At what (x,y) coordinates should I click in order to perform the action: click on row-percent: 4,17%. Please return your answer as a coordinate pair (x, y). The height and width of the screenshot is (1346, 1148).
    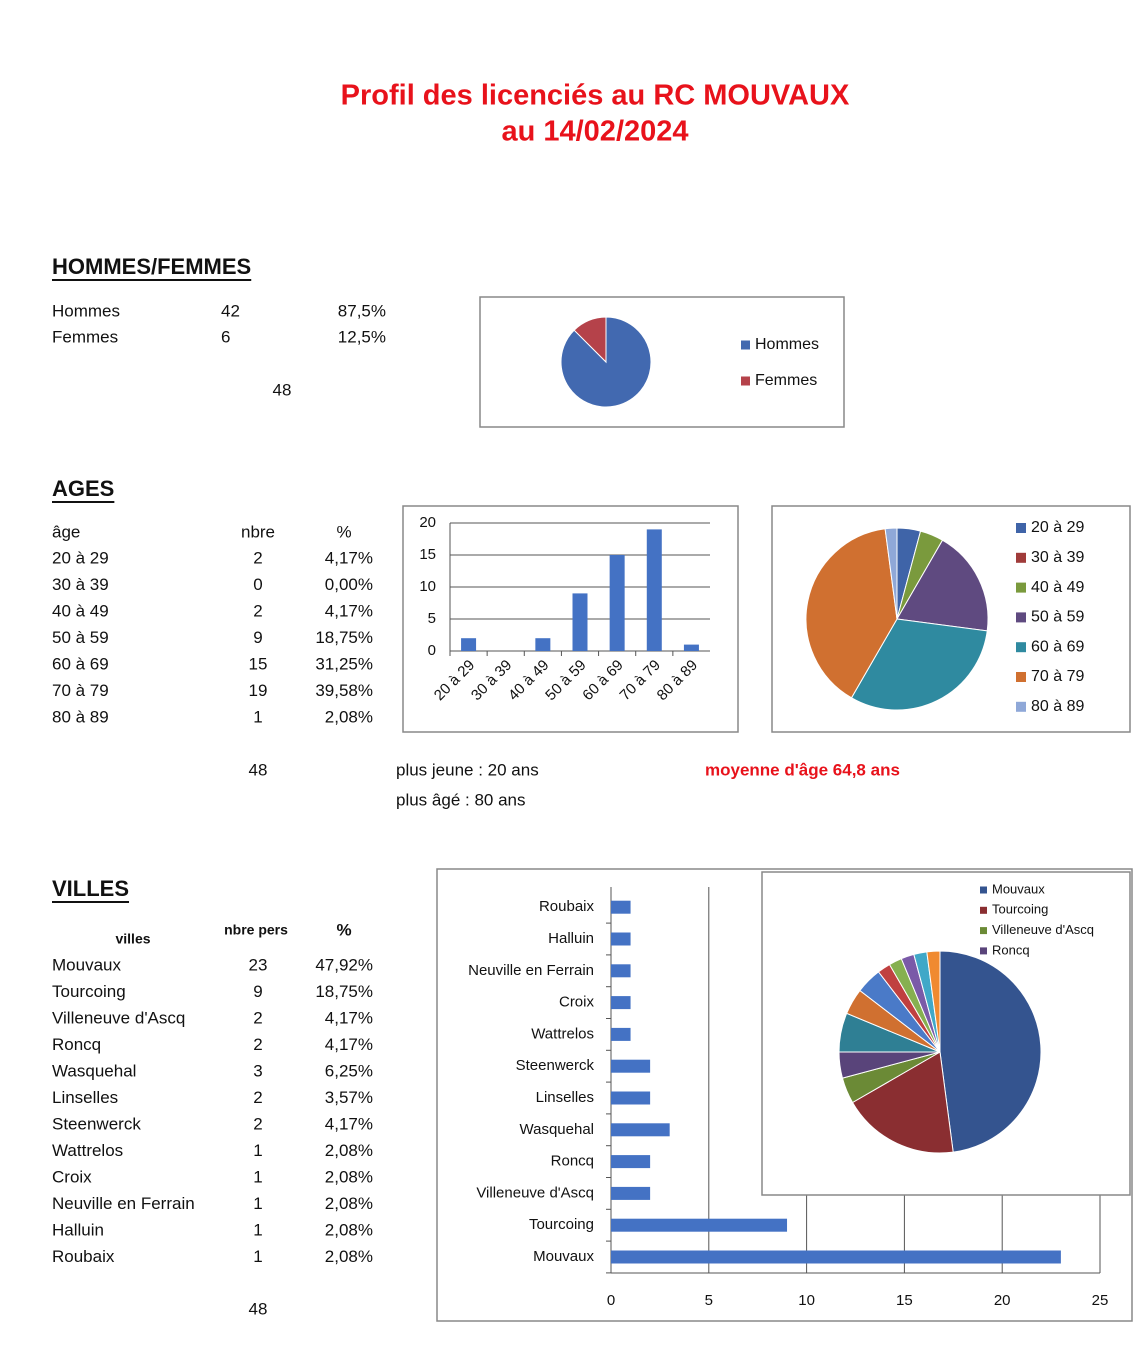
    Looking at the image, I should click on (349, 557).